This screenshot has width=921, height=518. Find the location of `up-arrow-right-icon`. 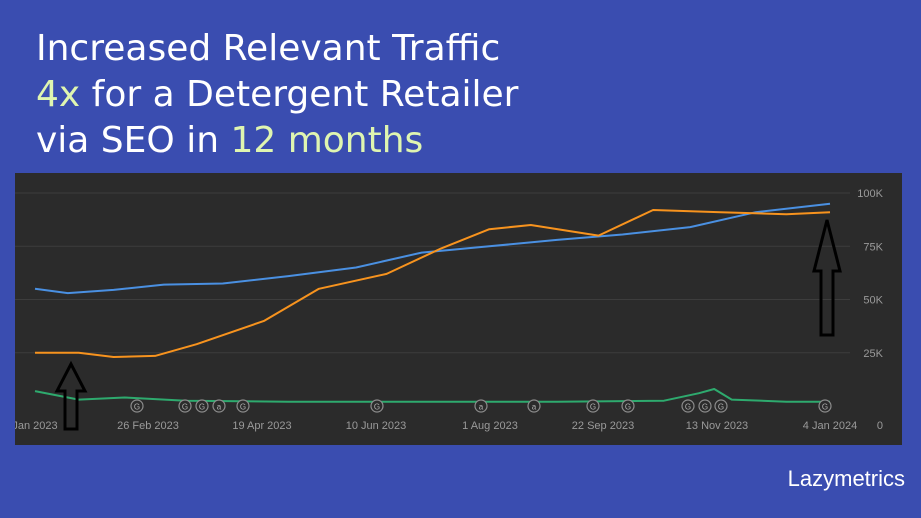

up-arrow-right-icon is located at coordinates (827, 278).